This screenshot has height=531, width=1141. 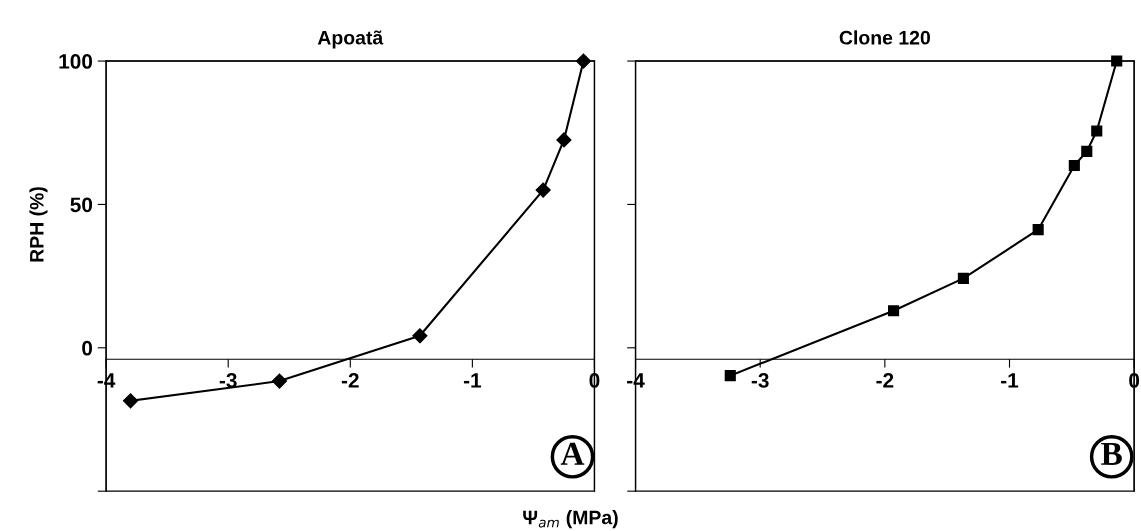 What do you see at coordinates (572, 453) in the screenshot?
I see `annotation: A` at bounding box center [572, 453].